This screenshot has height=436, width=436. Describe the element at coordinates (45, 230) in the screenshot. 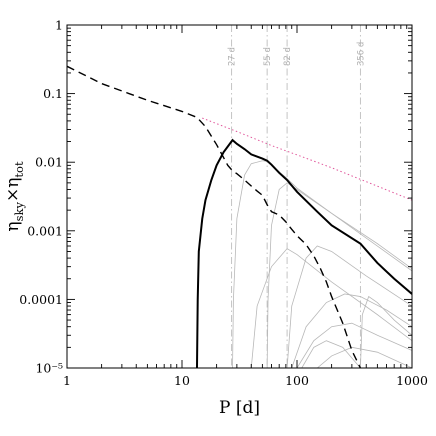

I see `y-tick-label: 0.001` at that location.